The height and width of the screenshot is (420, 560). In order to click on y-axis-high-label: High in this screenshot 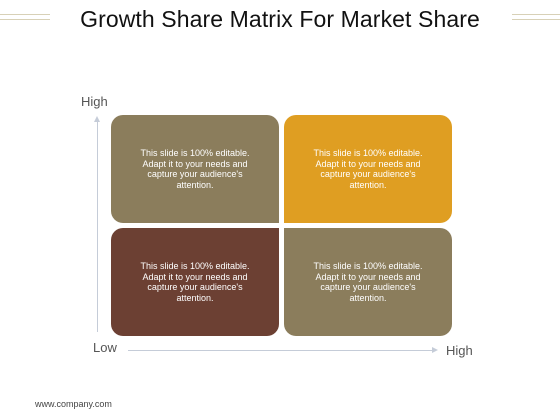, I will do `click(94, 101)`.